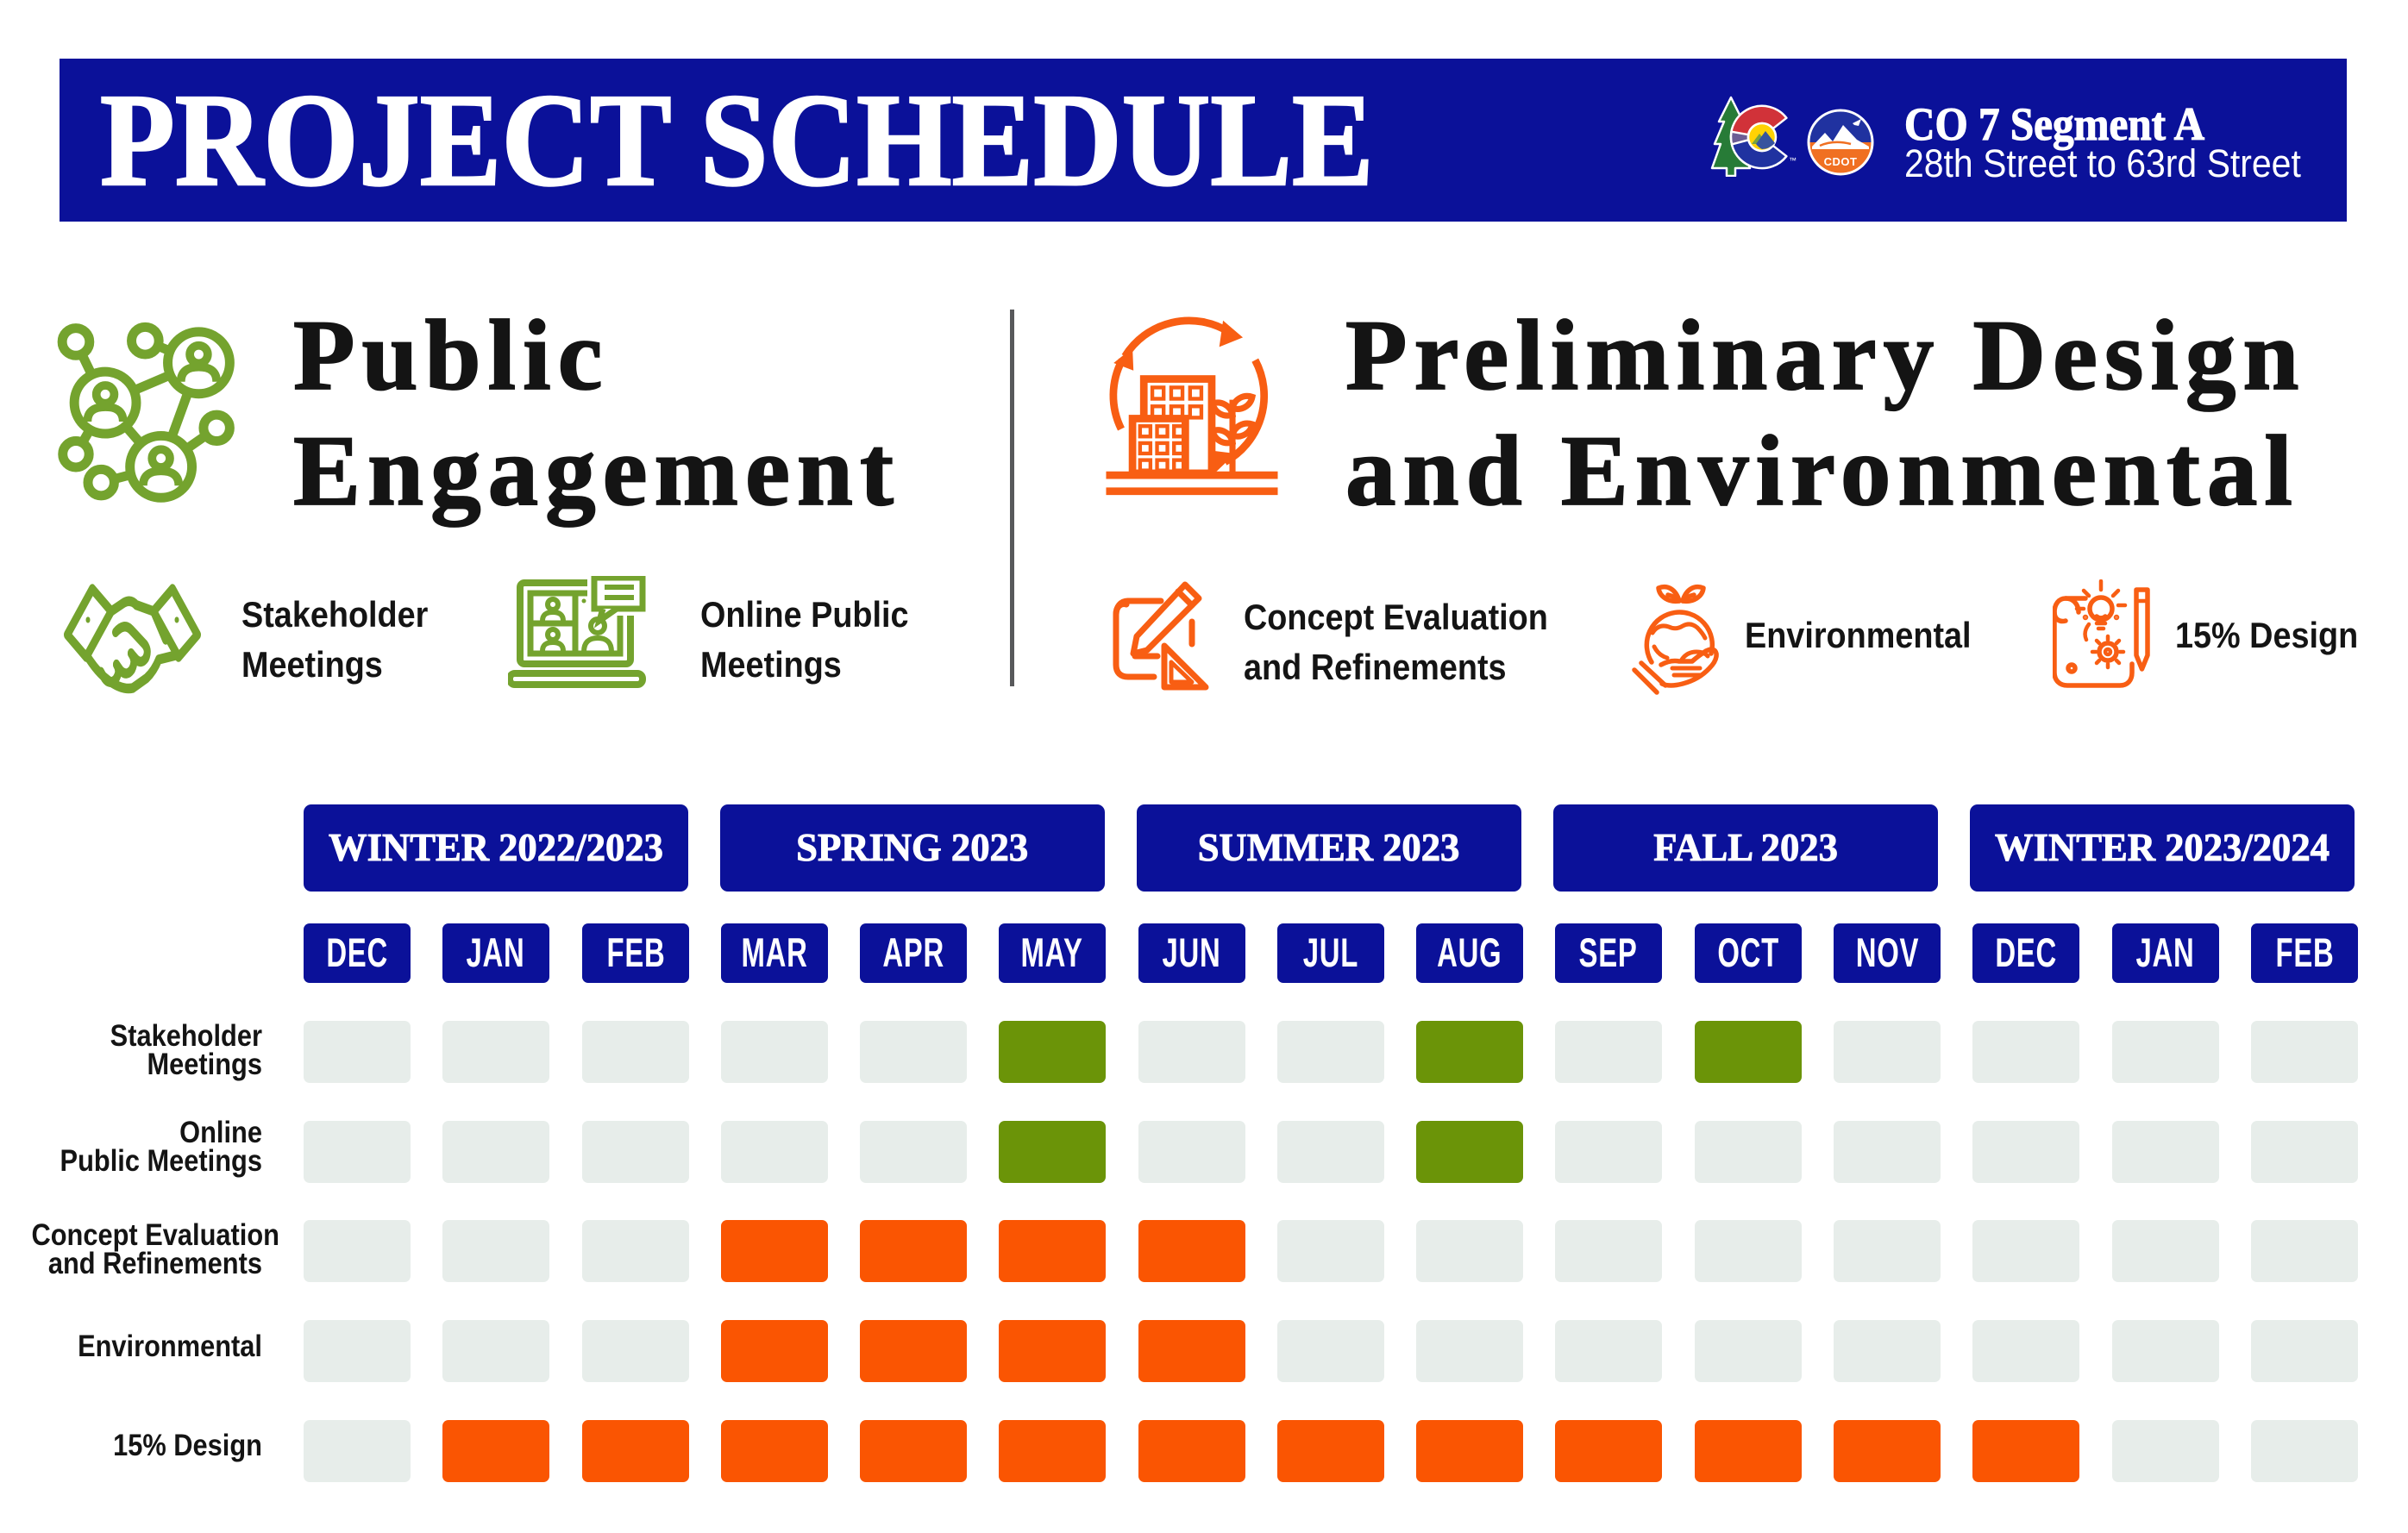  Describe the element at coordinates (1841, 161) in the screenshot. I see `svg-text: CDOT` at that location.